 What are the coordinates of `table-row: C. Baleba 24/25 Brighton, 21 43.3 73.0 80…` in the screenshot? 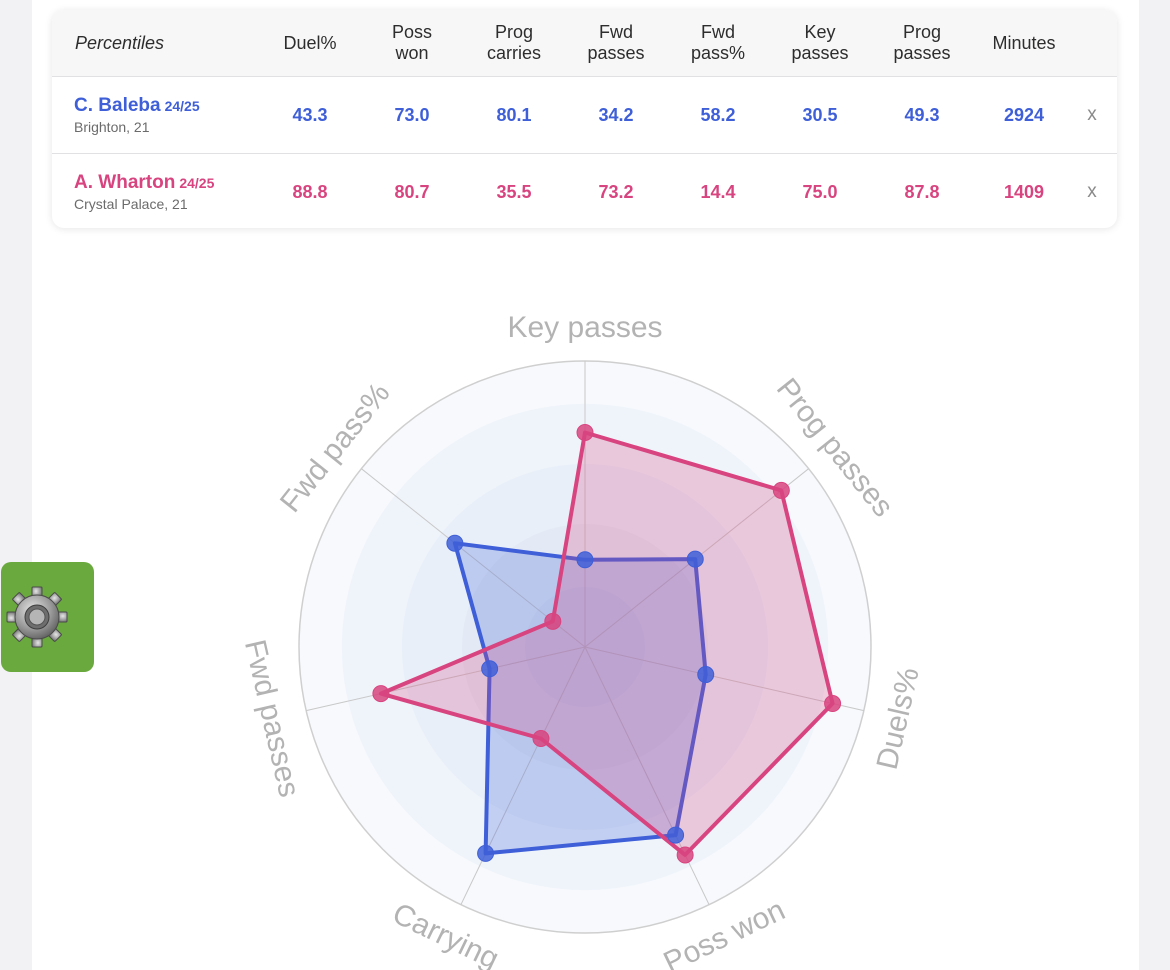 It's located at (584, 115).